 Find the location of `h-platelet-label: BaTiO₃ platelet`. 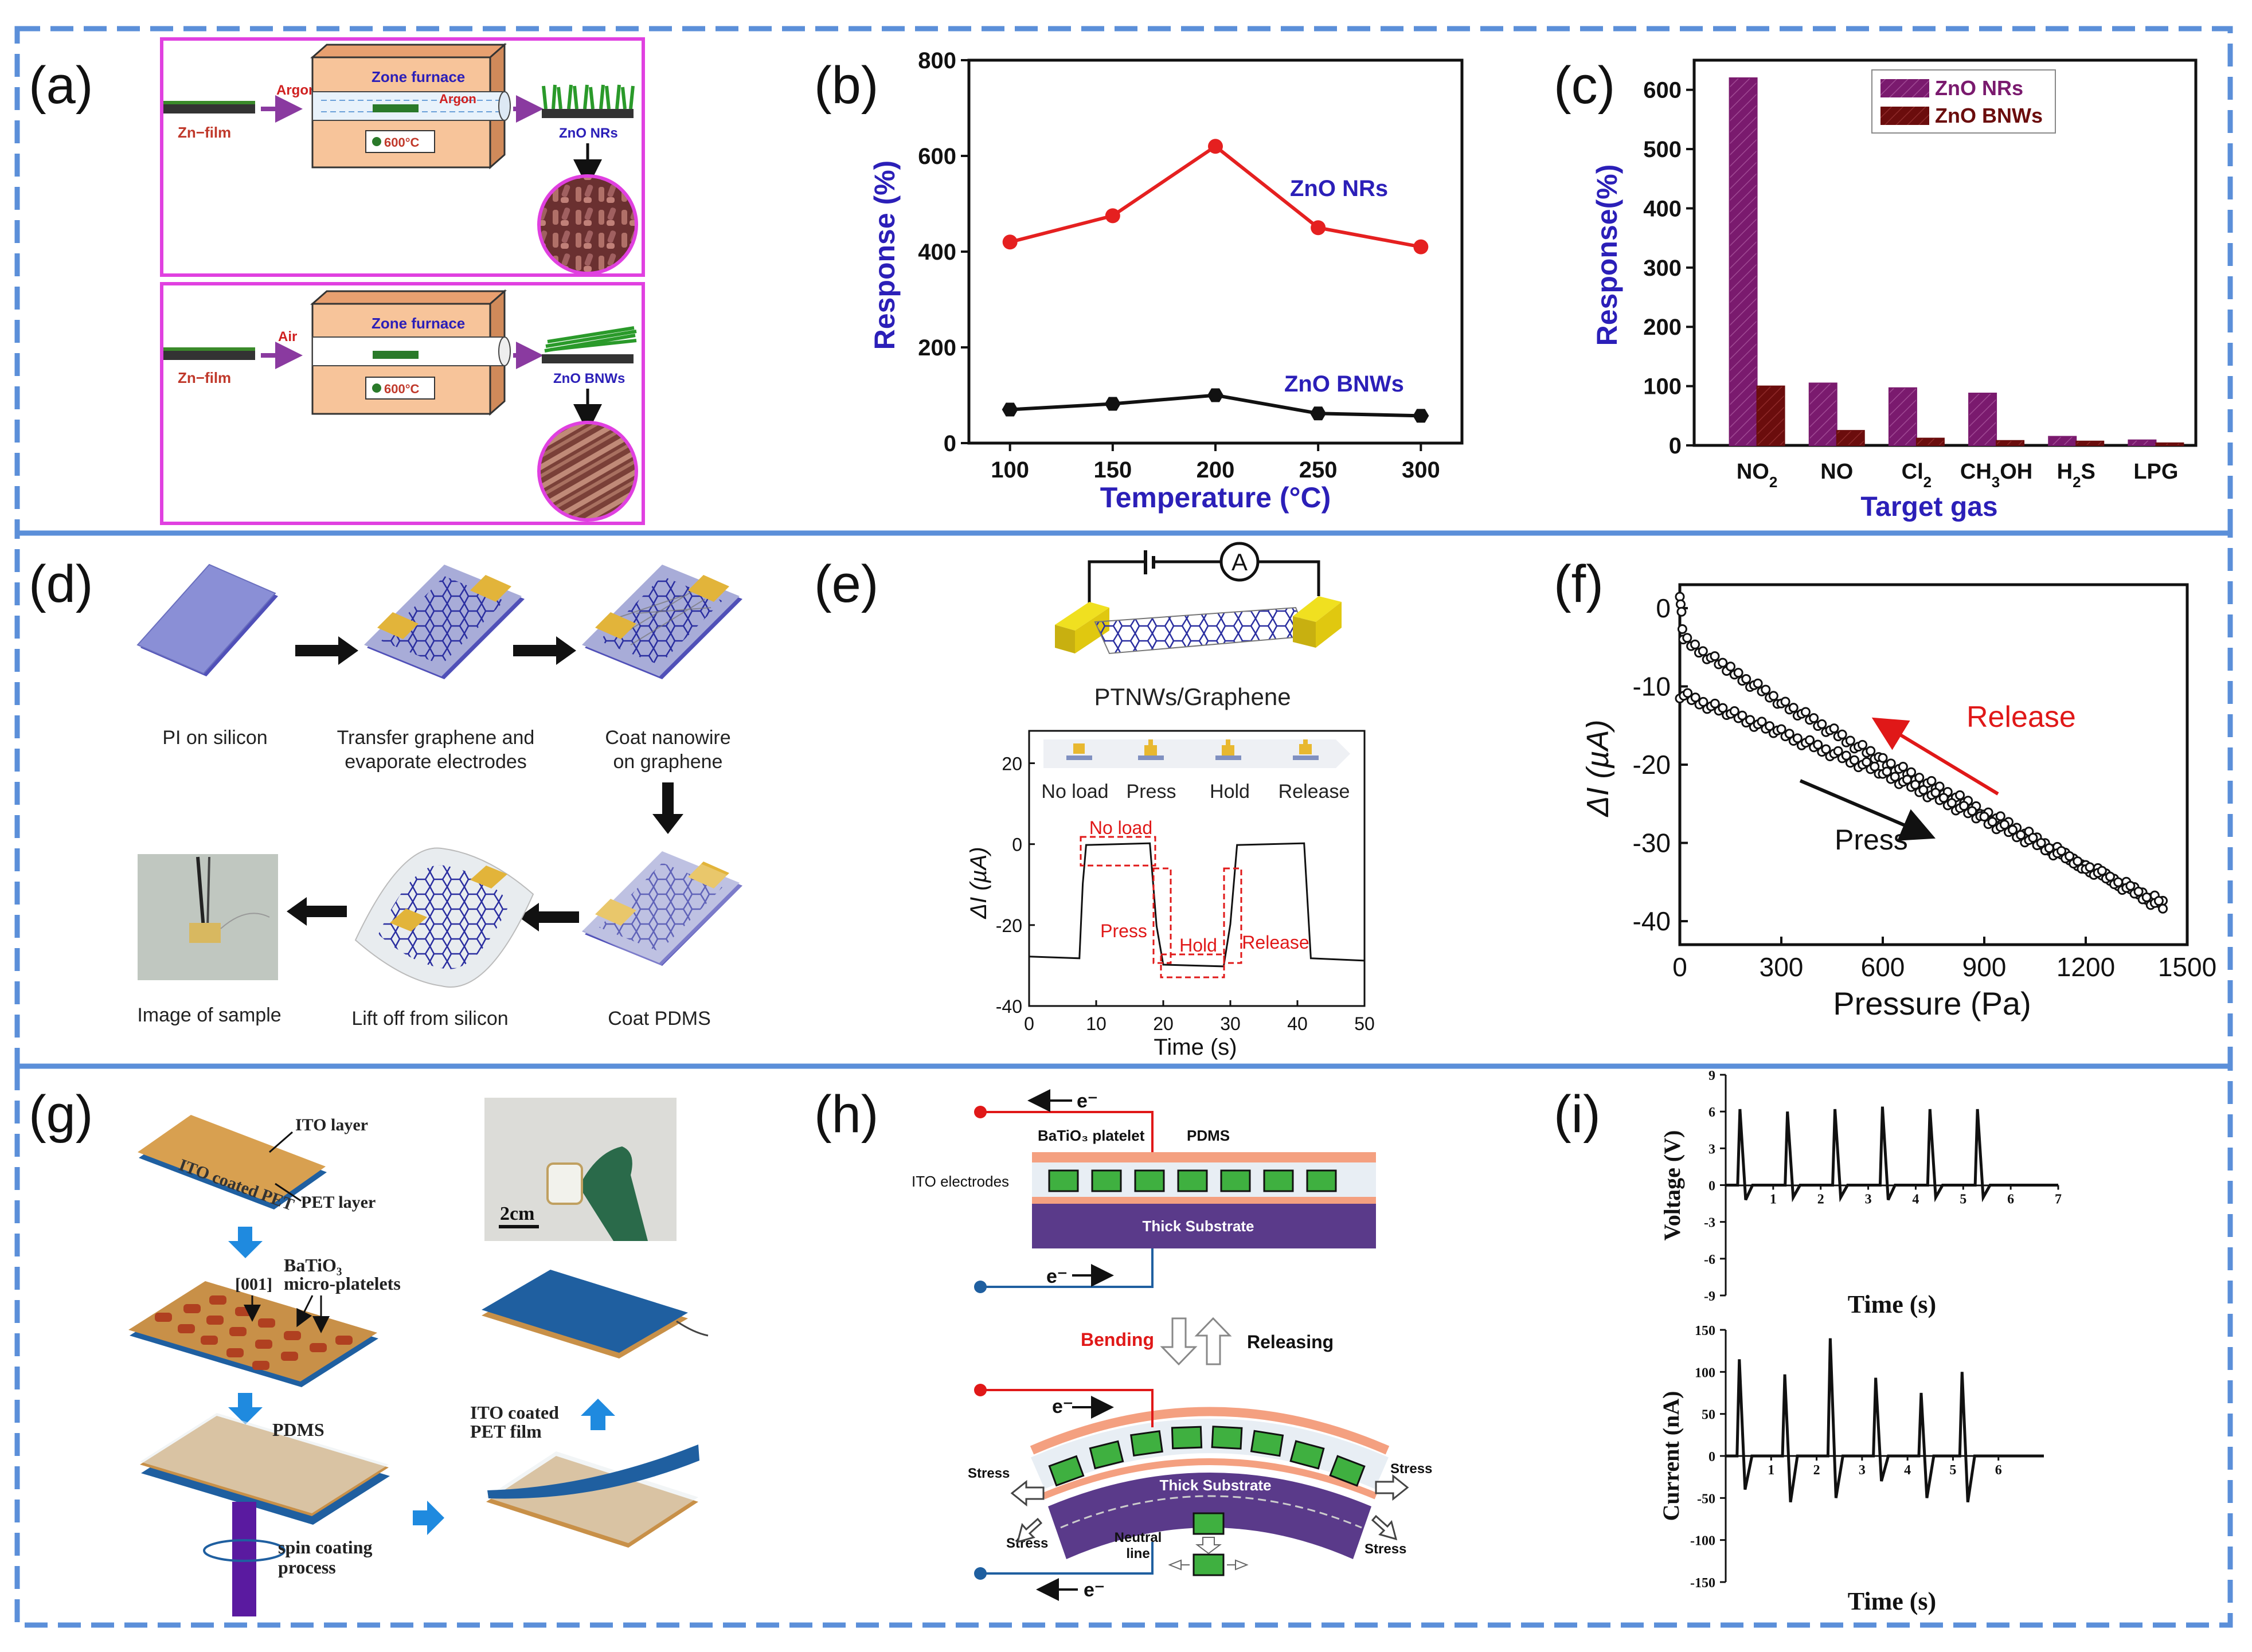

h-platelet-label: BaTiO₃ platelet is located at coordinates (1091, 1135).